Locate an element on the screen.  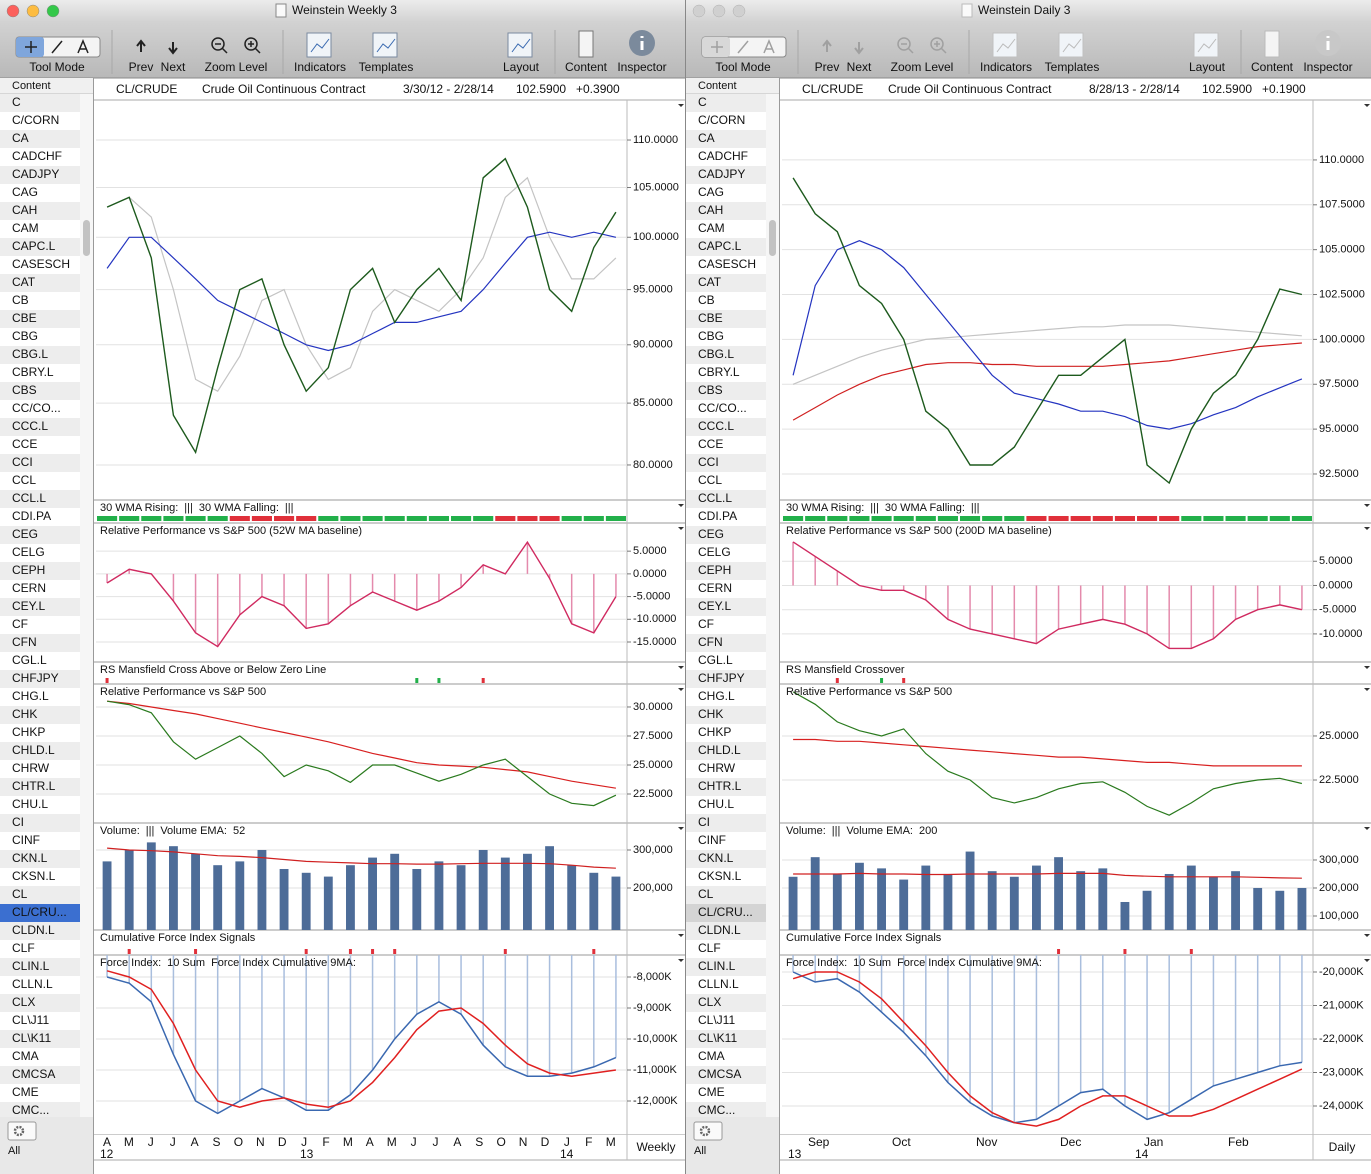
sidebar-item: C is located at coordinates (16, 102).